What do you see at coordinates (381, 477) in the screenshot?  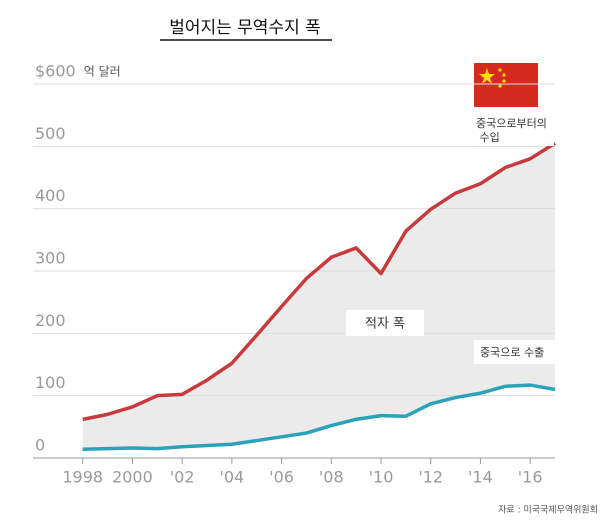 I see `x-tick-label: '10` at bounding box center [381, 477].